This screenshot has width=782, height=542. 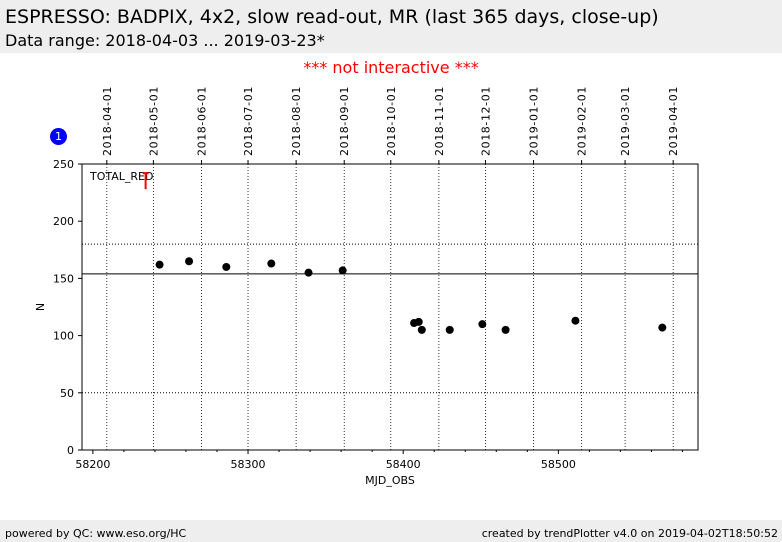 What do you see at coordinates (534, 121) in the screenshot?
I see `date-tick-label: 2019-01-01` at bounding box center [534, 121].